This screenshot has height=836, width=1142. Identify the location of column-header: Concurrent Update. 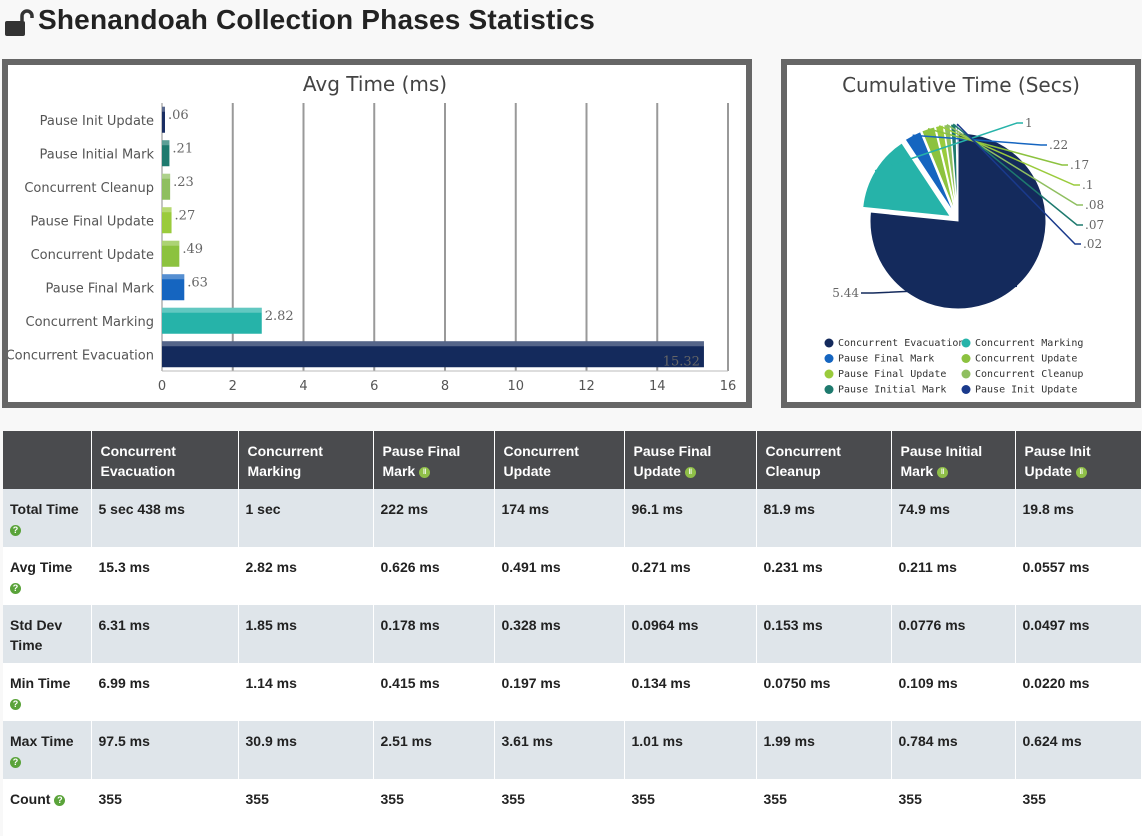
(559, 460).